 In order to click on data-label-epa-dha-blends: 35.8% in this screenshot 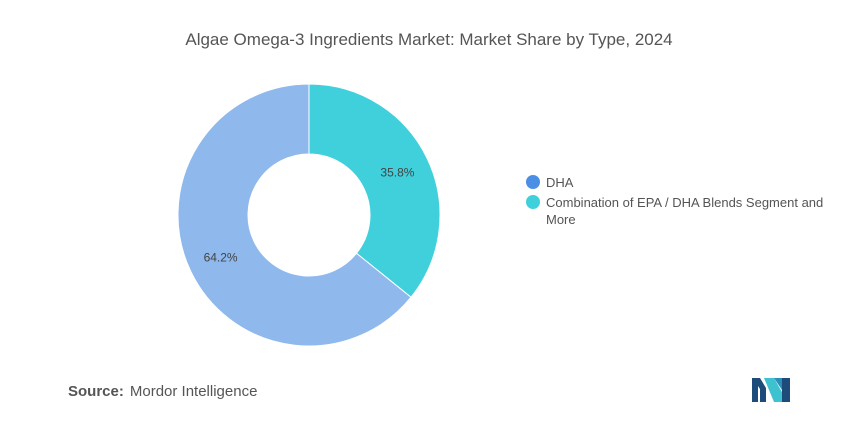, I will do `click(397, 173)`.